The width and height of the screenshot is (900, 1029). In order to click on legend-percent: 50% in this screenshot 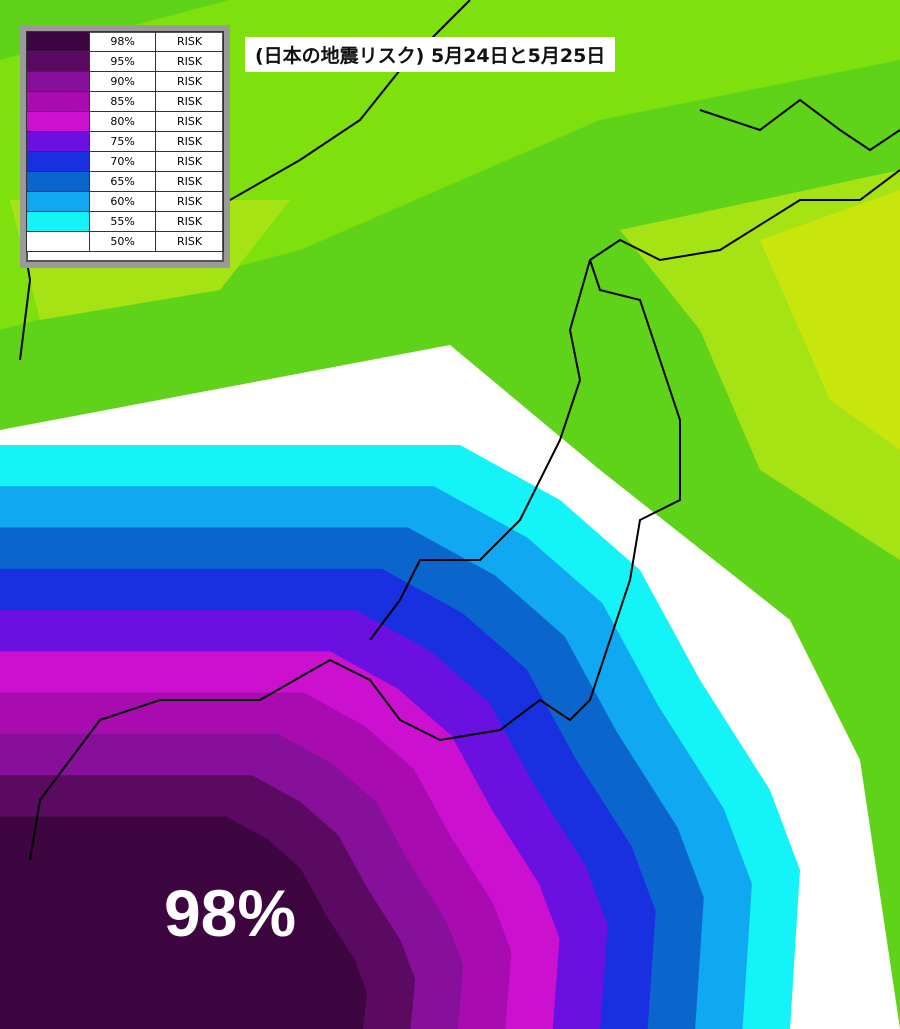, I will do `click(122, 241)`.